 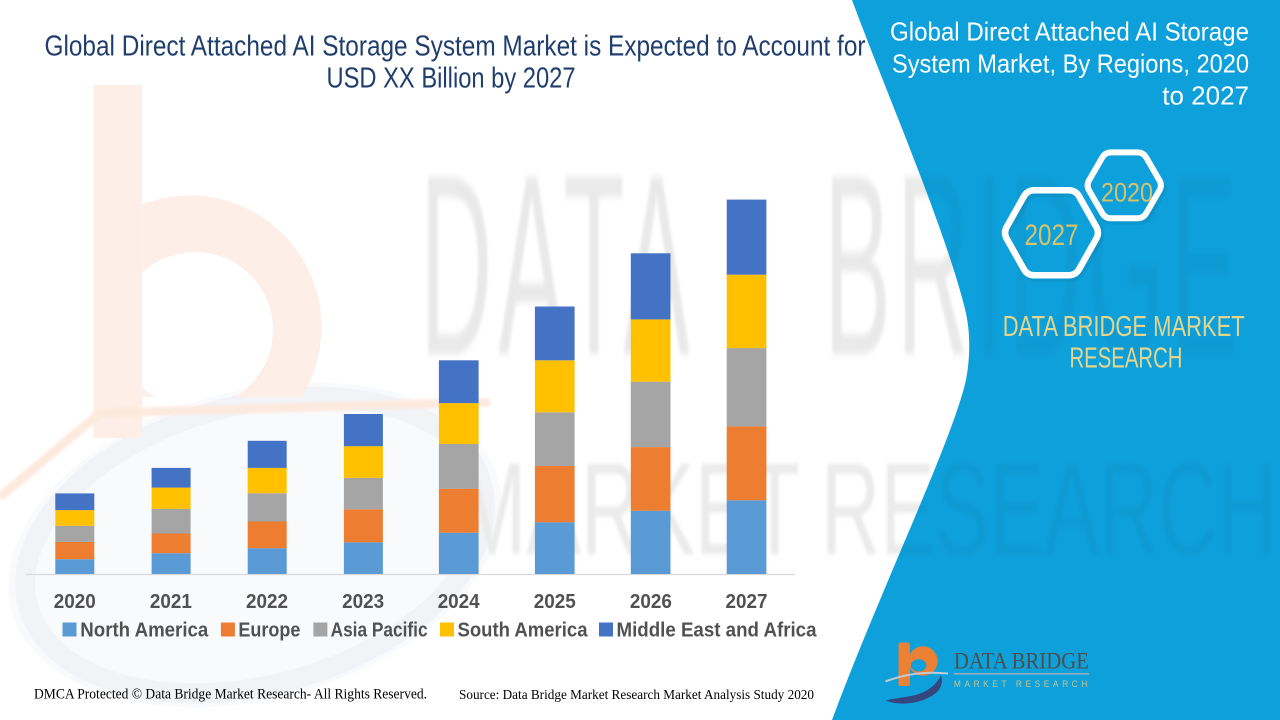 What do you see at coordinates (717, 631) in the screenshot?
I see `svg-text: Middle East and Africa` at bounding box center [717, 631].